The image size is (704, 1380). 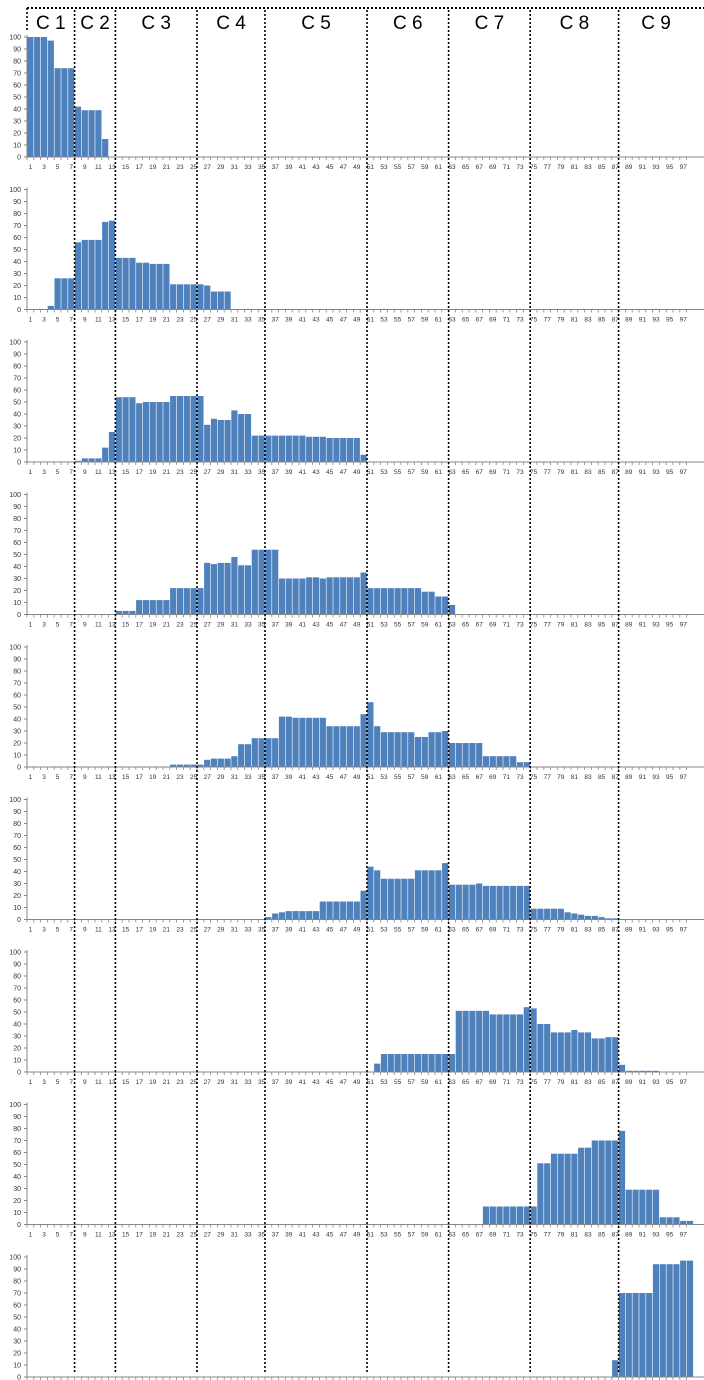 I want to click on x-tick-label: 1, so click(x=31, y=320).